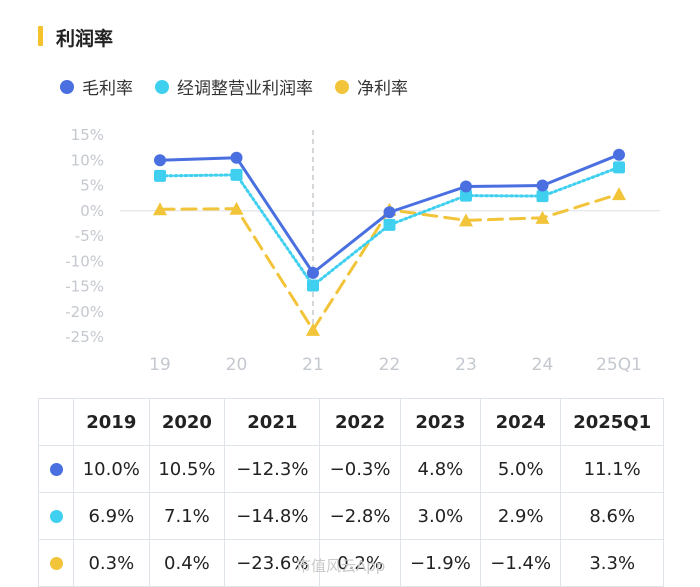  What do you see at coordinates (360, 469) in the screenshot?
I see `table-cell: −0.3%` at bounding box center [360, 469].